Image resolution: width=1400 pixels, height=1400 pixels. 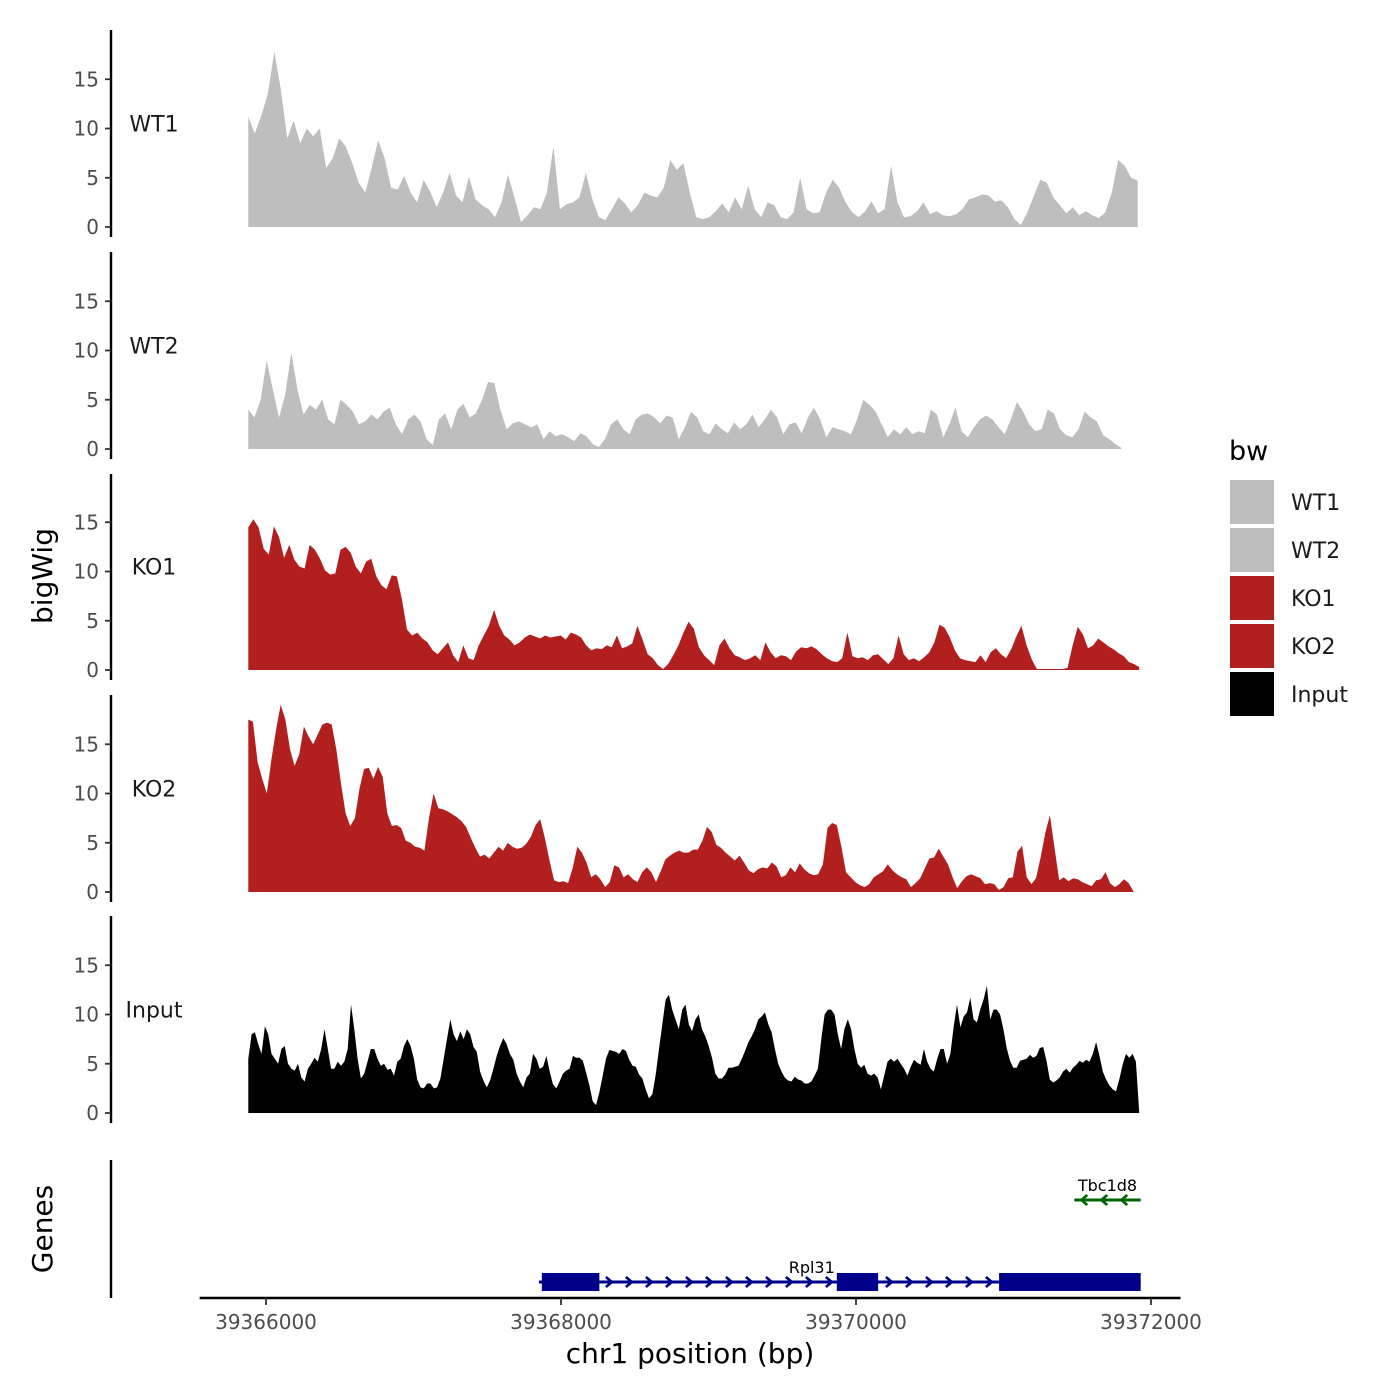 What do you see at coordinates (1252, 550) in the screenshot?
I see `legend-swatch-wt2` at bounding box center [1252, 550].